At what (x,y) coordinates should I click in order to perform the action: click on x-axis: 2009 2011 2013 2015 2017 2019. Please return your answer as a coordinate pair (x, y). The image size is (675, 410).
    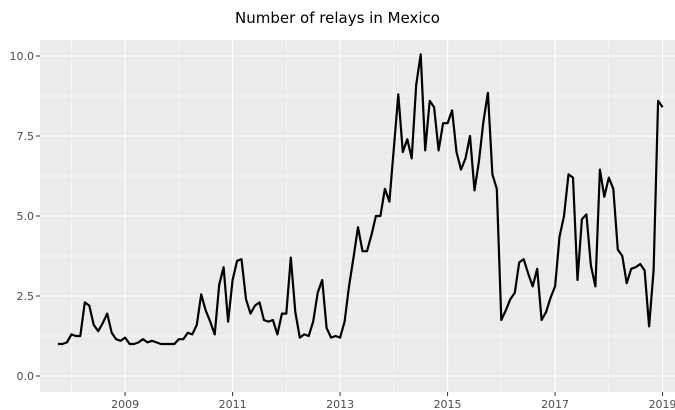
    Looking at the image, I should click on (393, 401).